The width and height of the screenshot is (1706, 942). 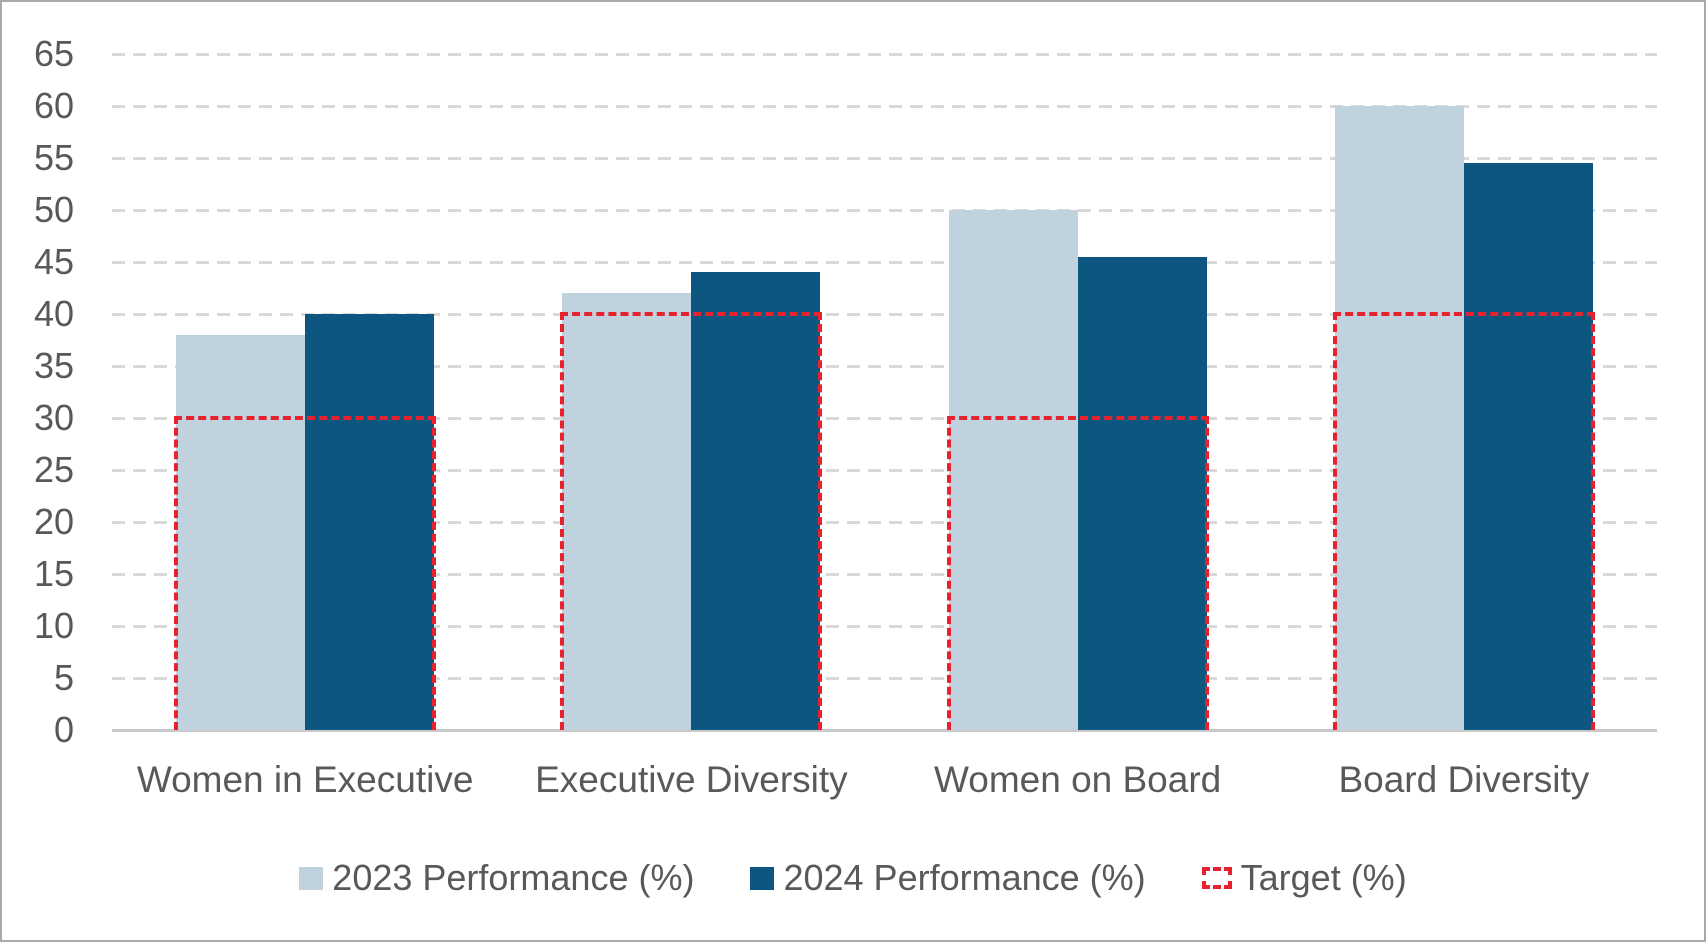 I want to click on legend-item-target: Target (%), so click(x=1304, y=877).